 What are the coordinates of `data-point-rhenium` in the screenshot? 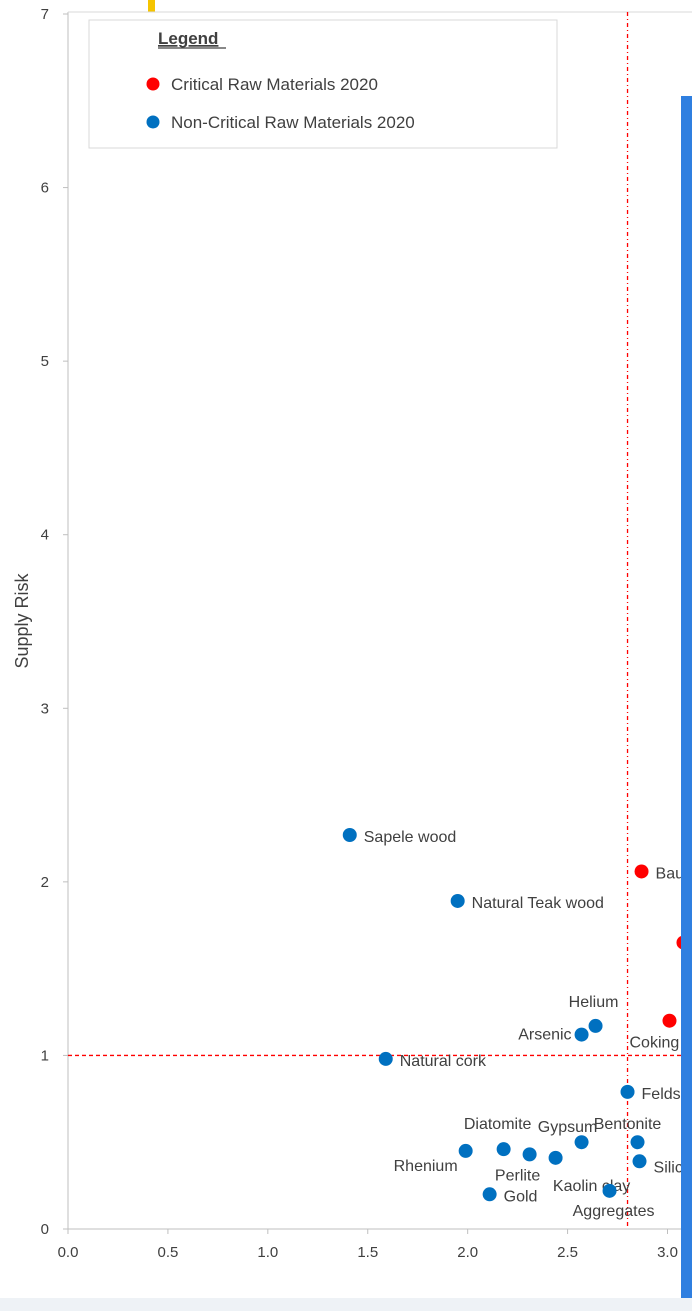 It's located at (465, 1150).